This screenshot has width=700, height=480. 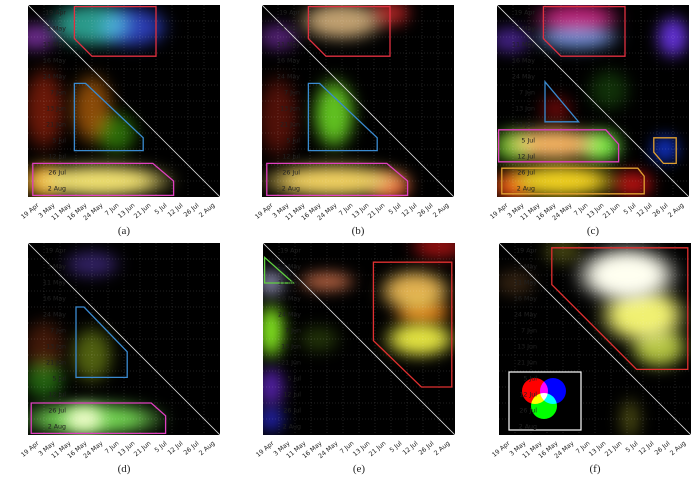 I want to click on panel-caption: (d), so click(x=124, y=469).